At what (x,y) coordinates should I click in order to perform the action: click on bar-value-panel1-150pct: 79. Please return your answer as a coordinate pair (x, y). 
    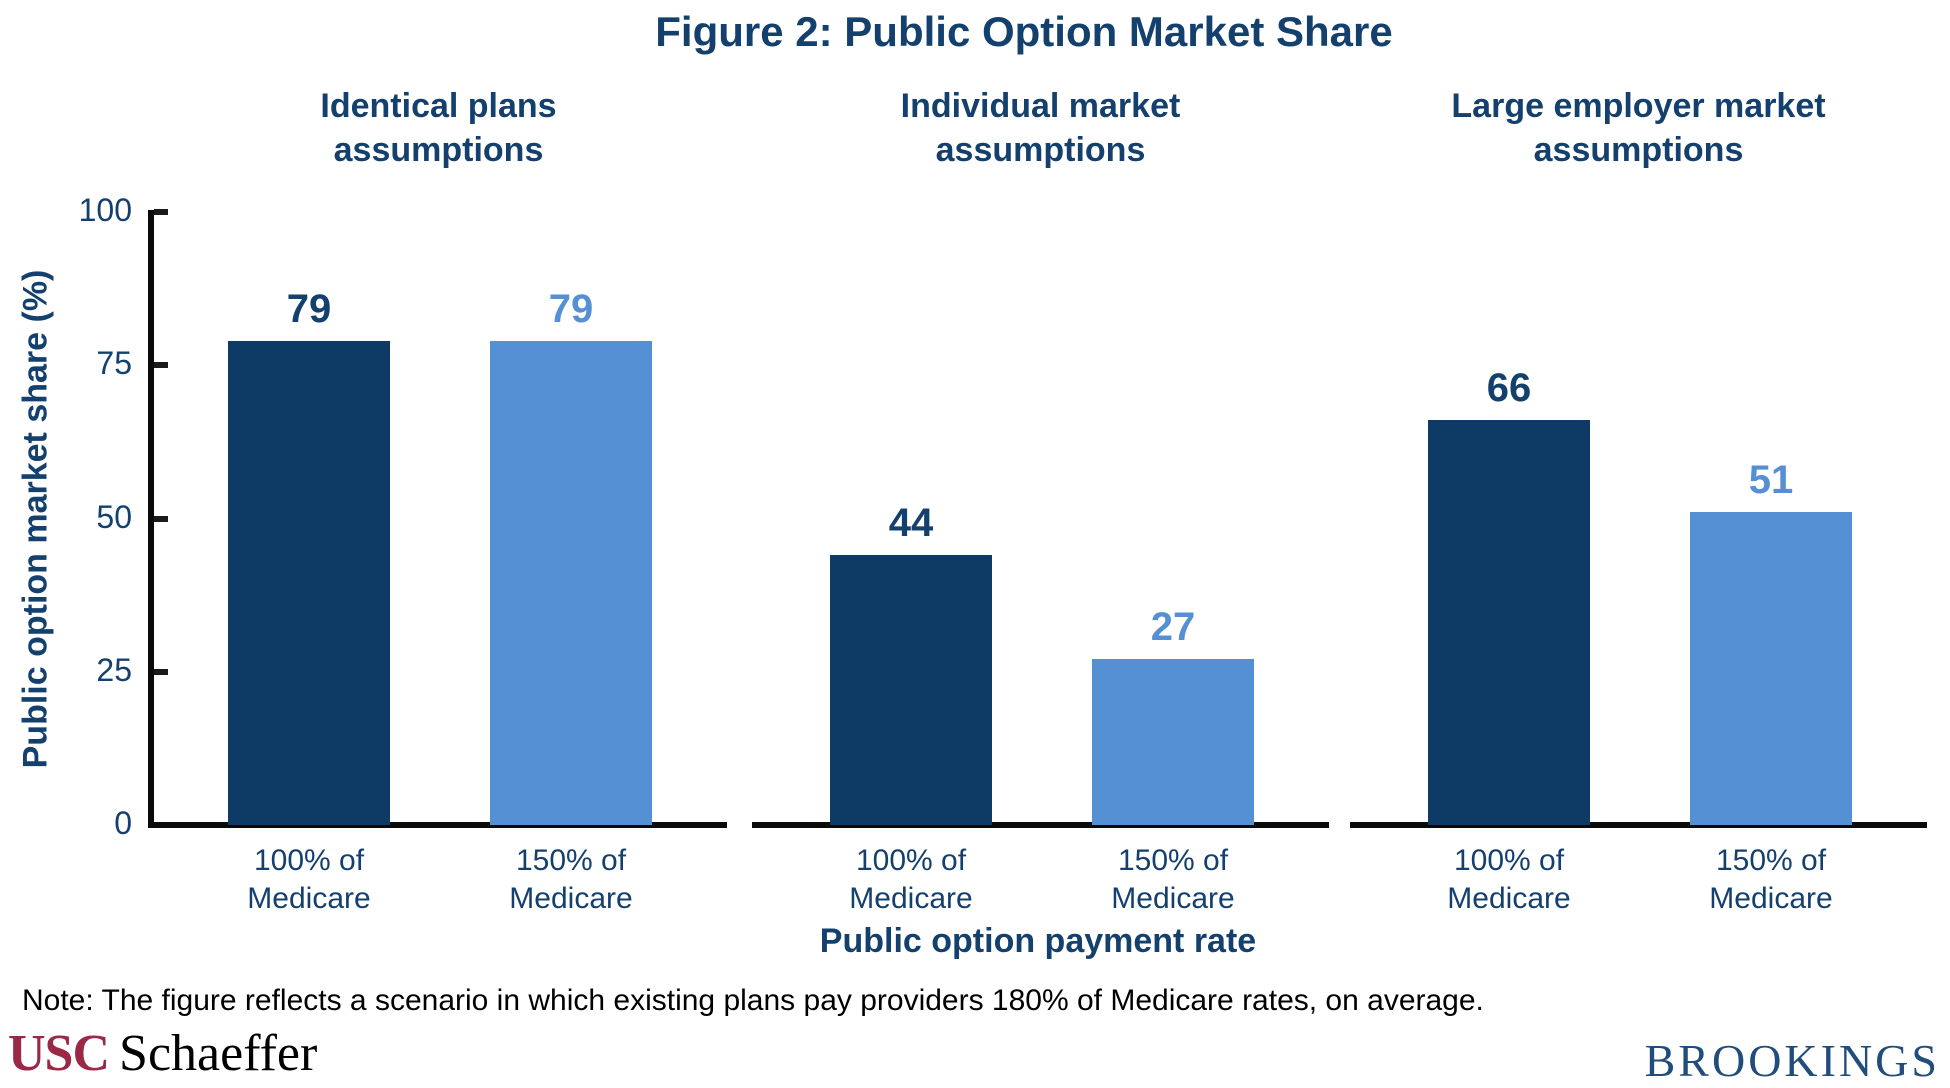
    Looking at the image, I should click on (571, 308).